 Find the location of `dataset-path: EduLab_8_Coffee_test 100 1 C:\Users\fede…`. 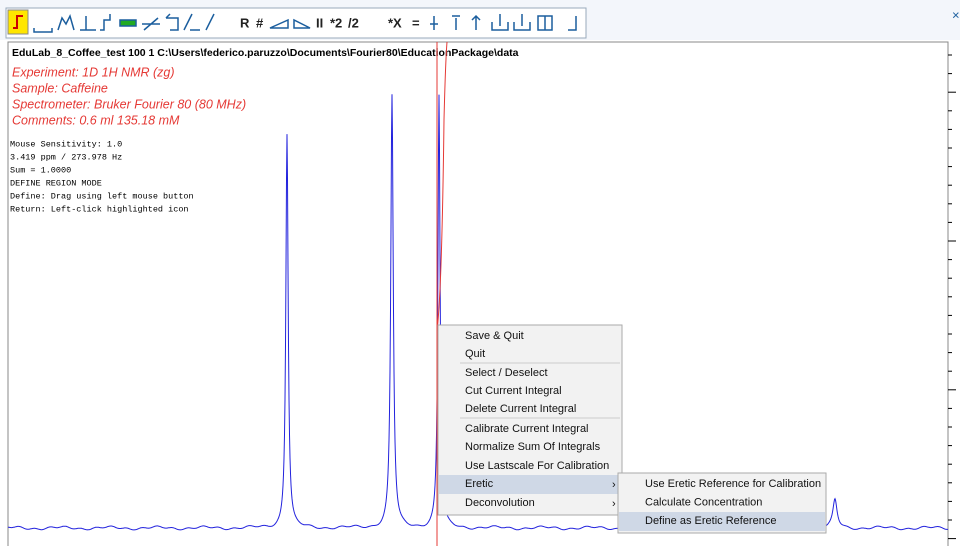

dataset-path: EduLab_8_Coffee_test 100 1 C:\Users\fede… is located at coordinates (265, 53).